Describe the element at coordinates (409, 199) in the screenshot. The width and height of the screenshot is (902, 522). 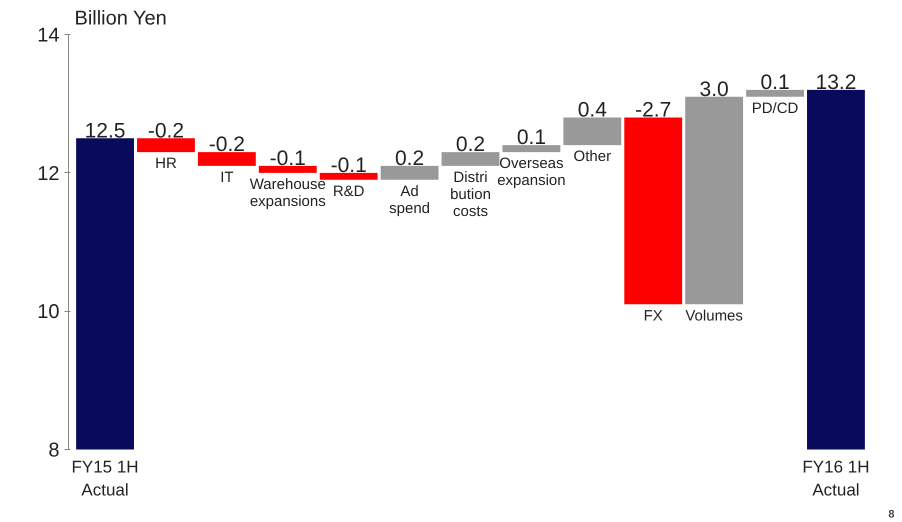
I see `x-tick-label: Ad spend` at that location.